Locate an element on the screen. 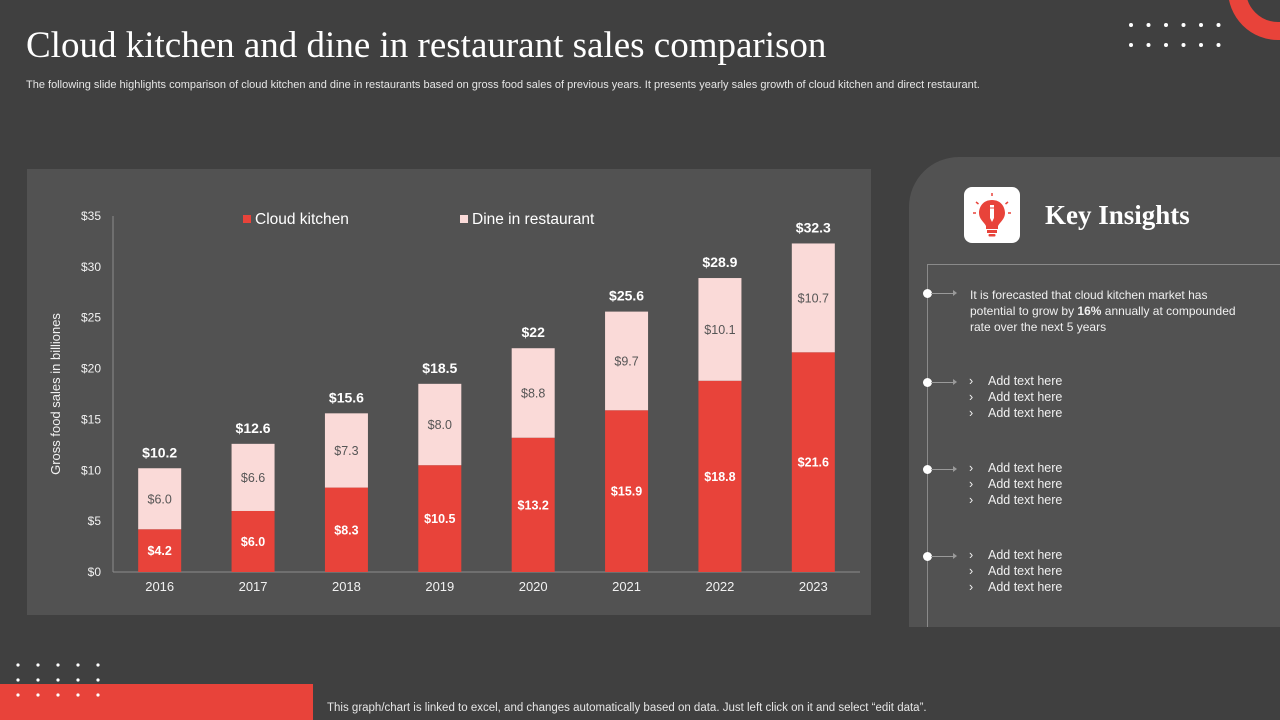 The image size is (1280, 720). x-tick-label: 2017 is located at coordinates (253, 586).